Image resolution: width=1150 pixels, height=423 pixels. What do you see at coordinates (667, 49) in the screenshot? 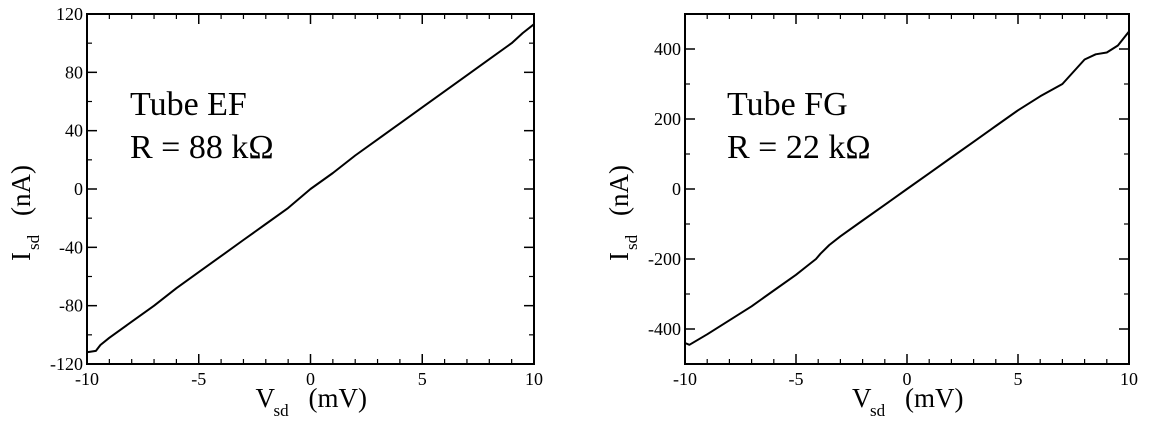
I see `y-tick-label: 400` at bounding box center [667, 49].